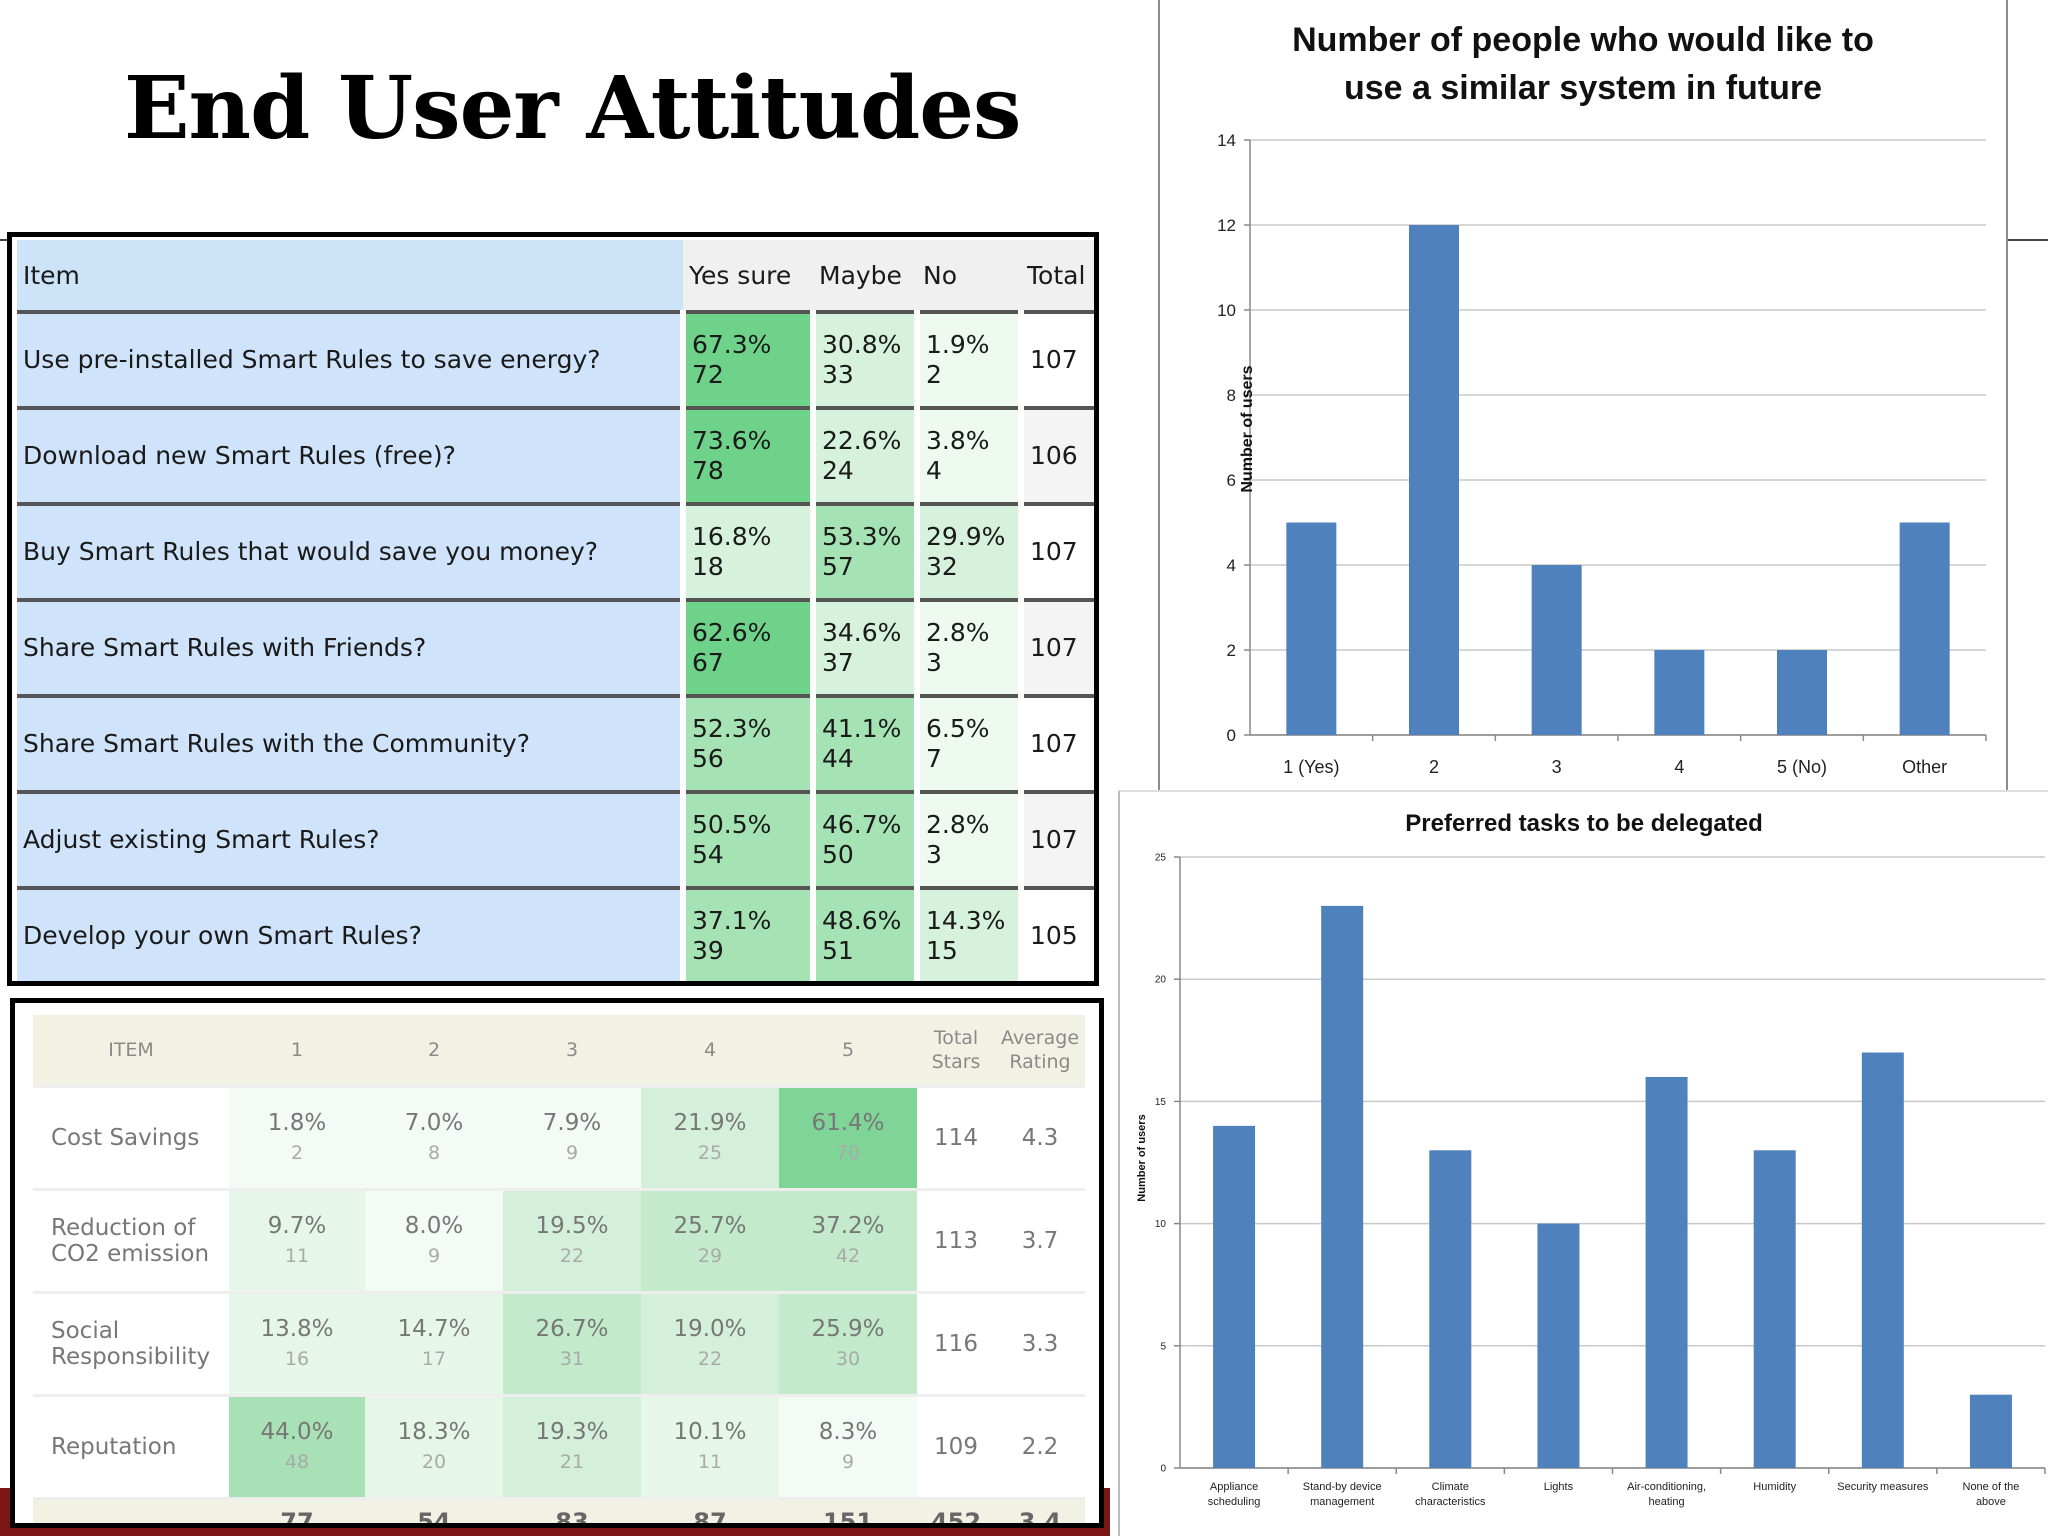  What do you see at coordinates (862, 728) in the screenshot?
I see `cell-percent: 41.1%` at bounding box center [862, 728].